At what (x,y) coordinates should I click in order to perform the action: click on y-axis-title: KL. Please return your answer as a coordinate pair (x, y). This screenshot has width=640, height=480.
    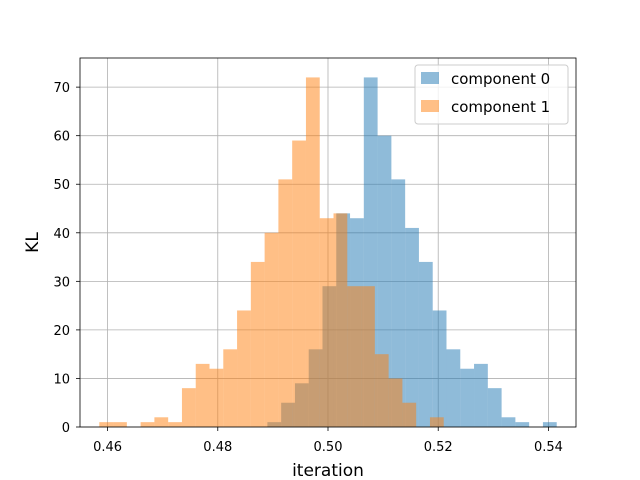
    Looking at the image, I should click on (33, 242).